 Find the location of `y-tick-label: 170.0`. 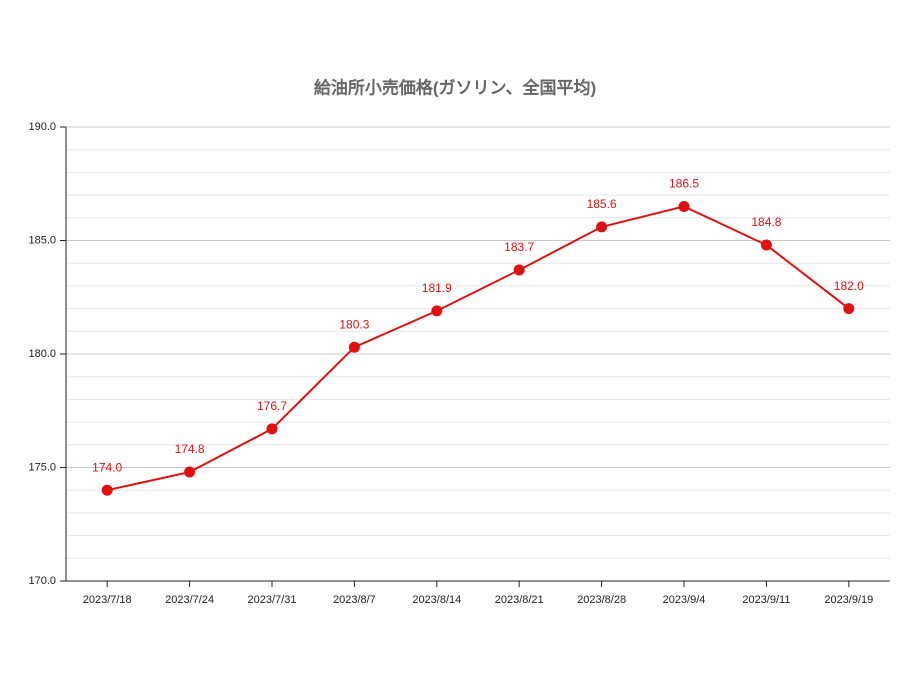

y-tick-label: 170.0 is located at coordinates (42, 581).